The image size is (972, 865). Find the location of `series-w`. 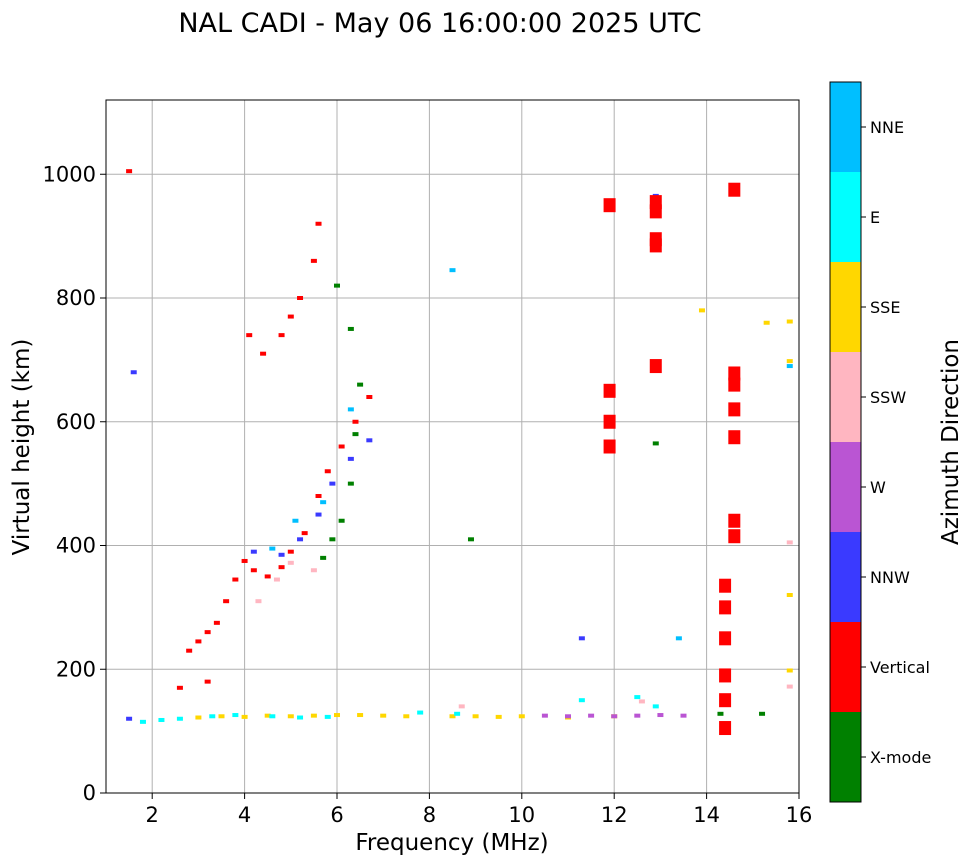

series-w is located at coordinates (614, 716).